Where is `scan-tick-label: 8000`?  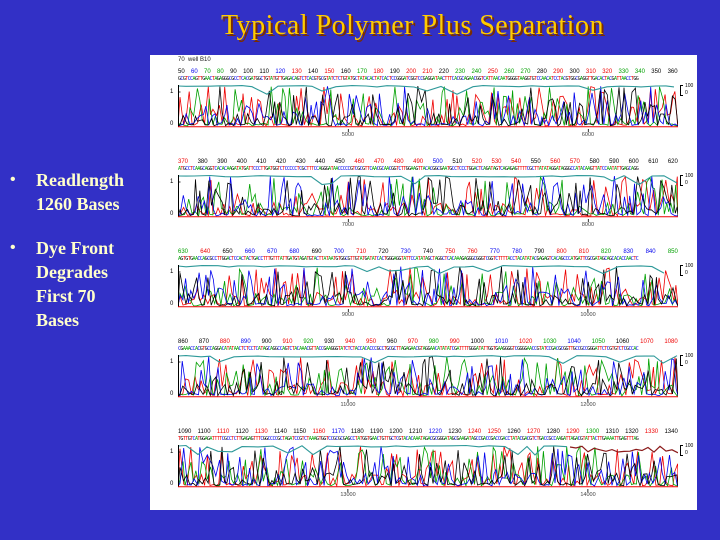 scan-tick-label: 8000 is located at coordinates (588, 223).